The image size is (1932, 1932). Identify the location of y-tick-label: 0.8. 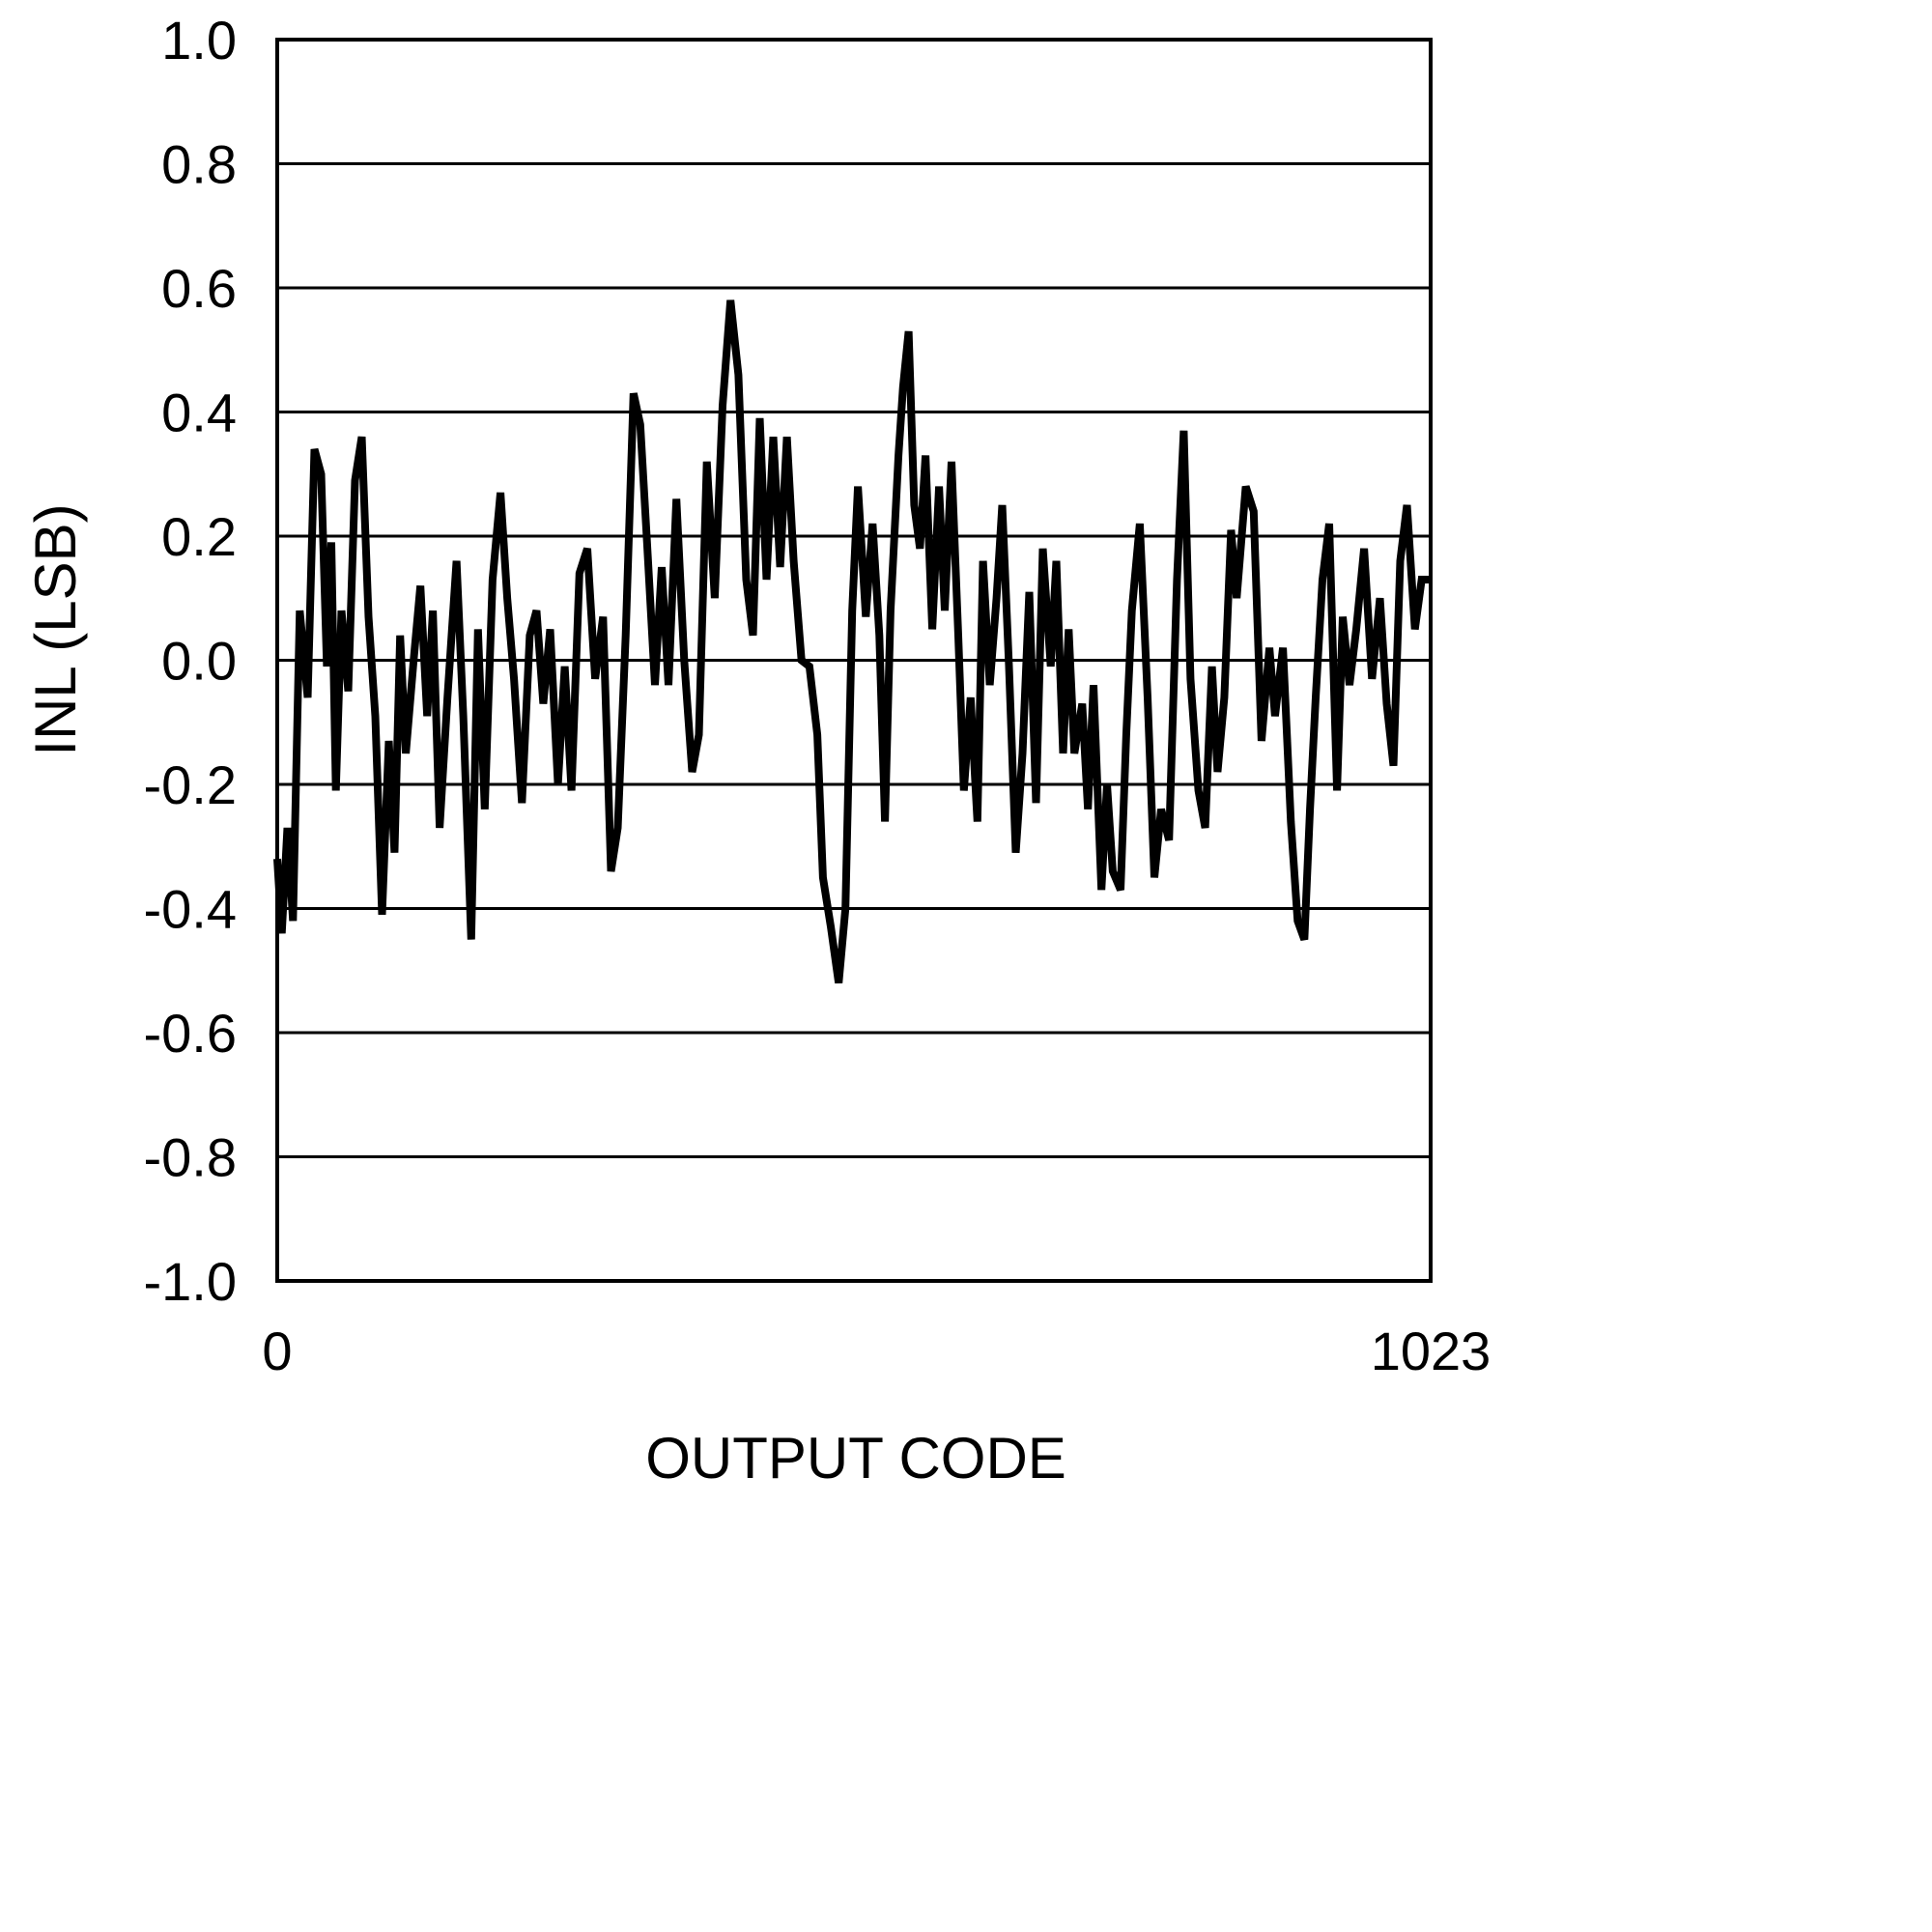
(199, 164).